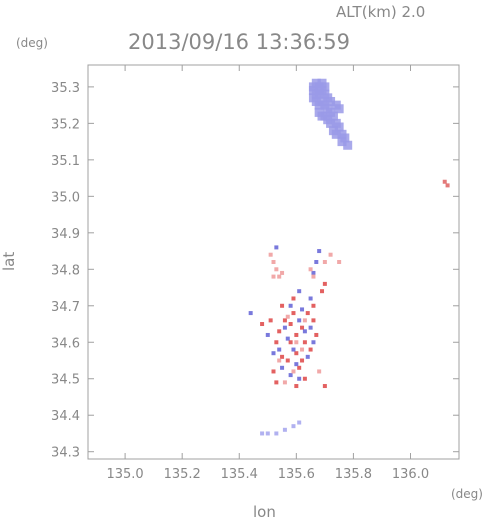  Describe the element at coordinates (65, 416) in the screenshot. I see `y-tick-label: 34.4` at that location.